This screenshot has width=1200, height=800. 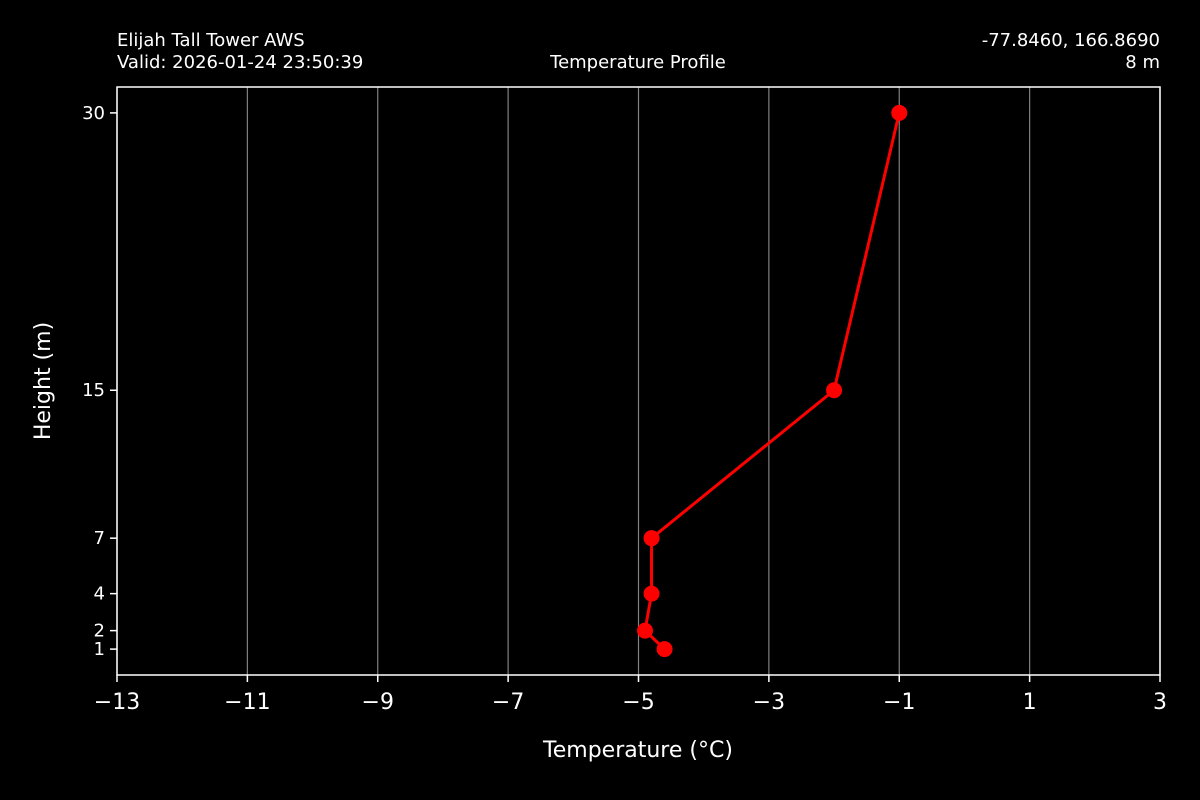 I want to click on x-tick-label: −1, so click(x=899, y=702).